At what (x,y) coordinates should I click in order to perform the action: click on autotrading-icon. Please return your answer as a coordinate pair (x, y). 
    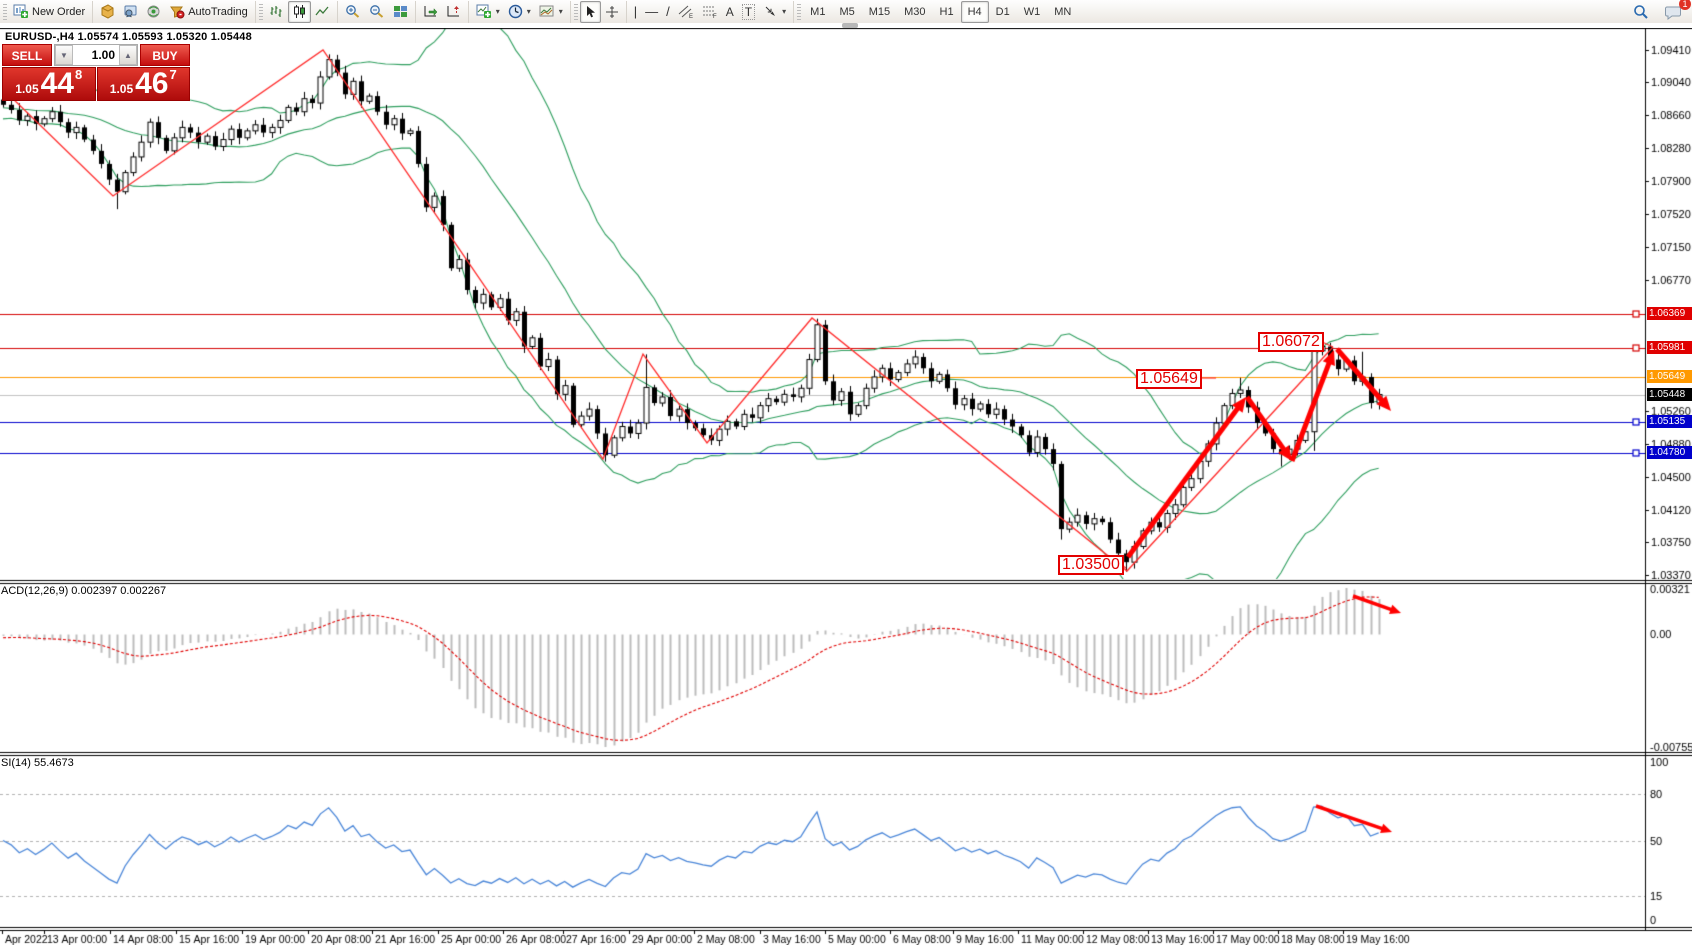
    Looking at the image, I should click on (177, 11).